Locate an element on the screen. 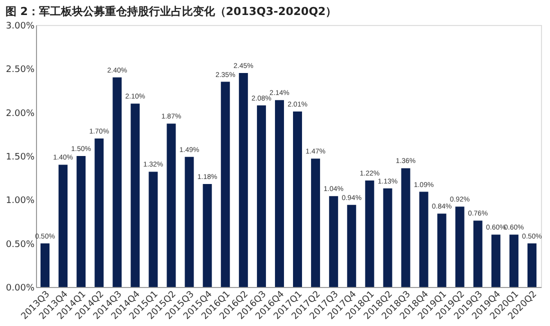  y-tick-label: 3.00% is located at coordinates (20, 27).